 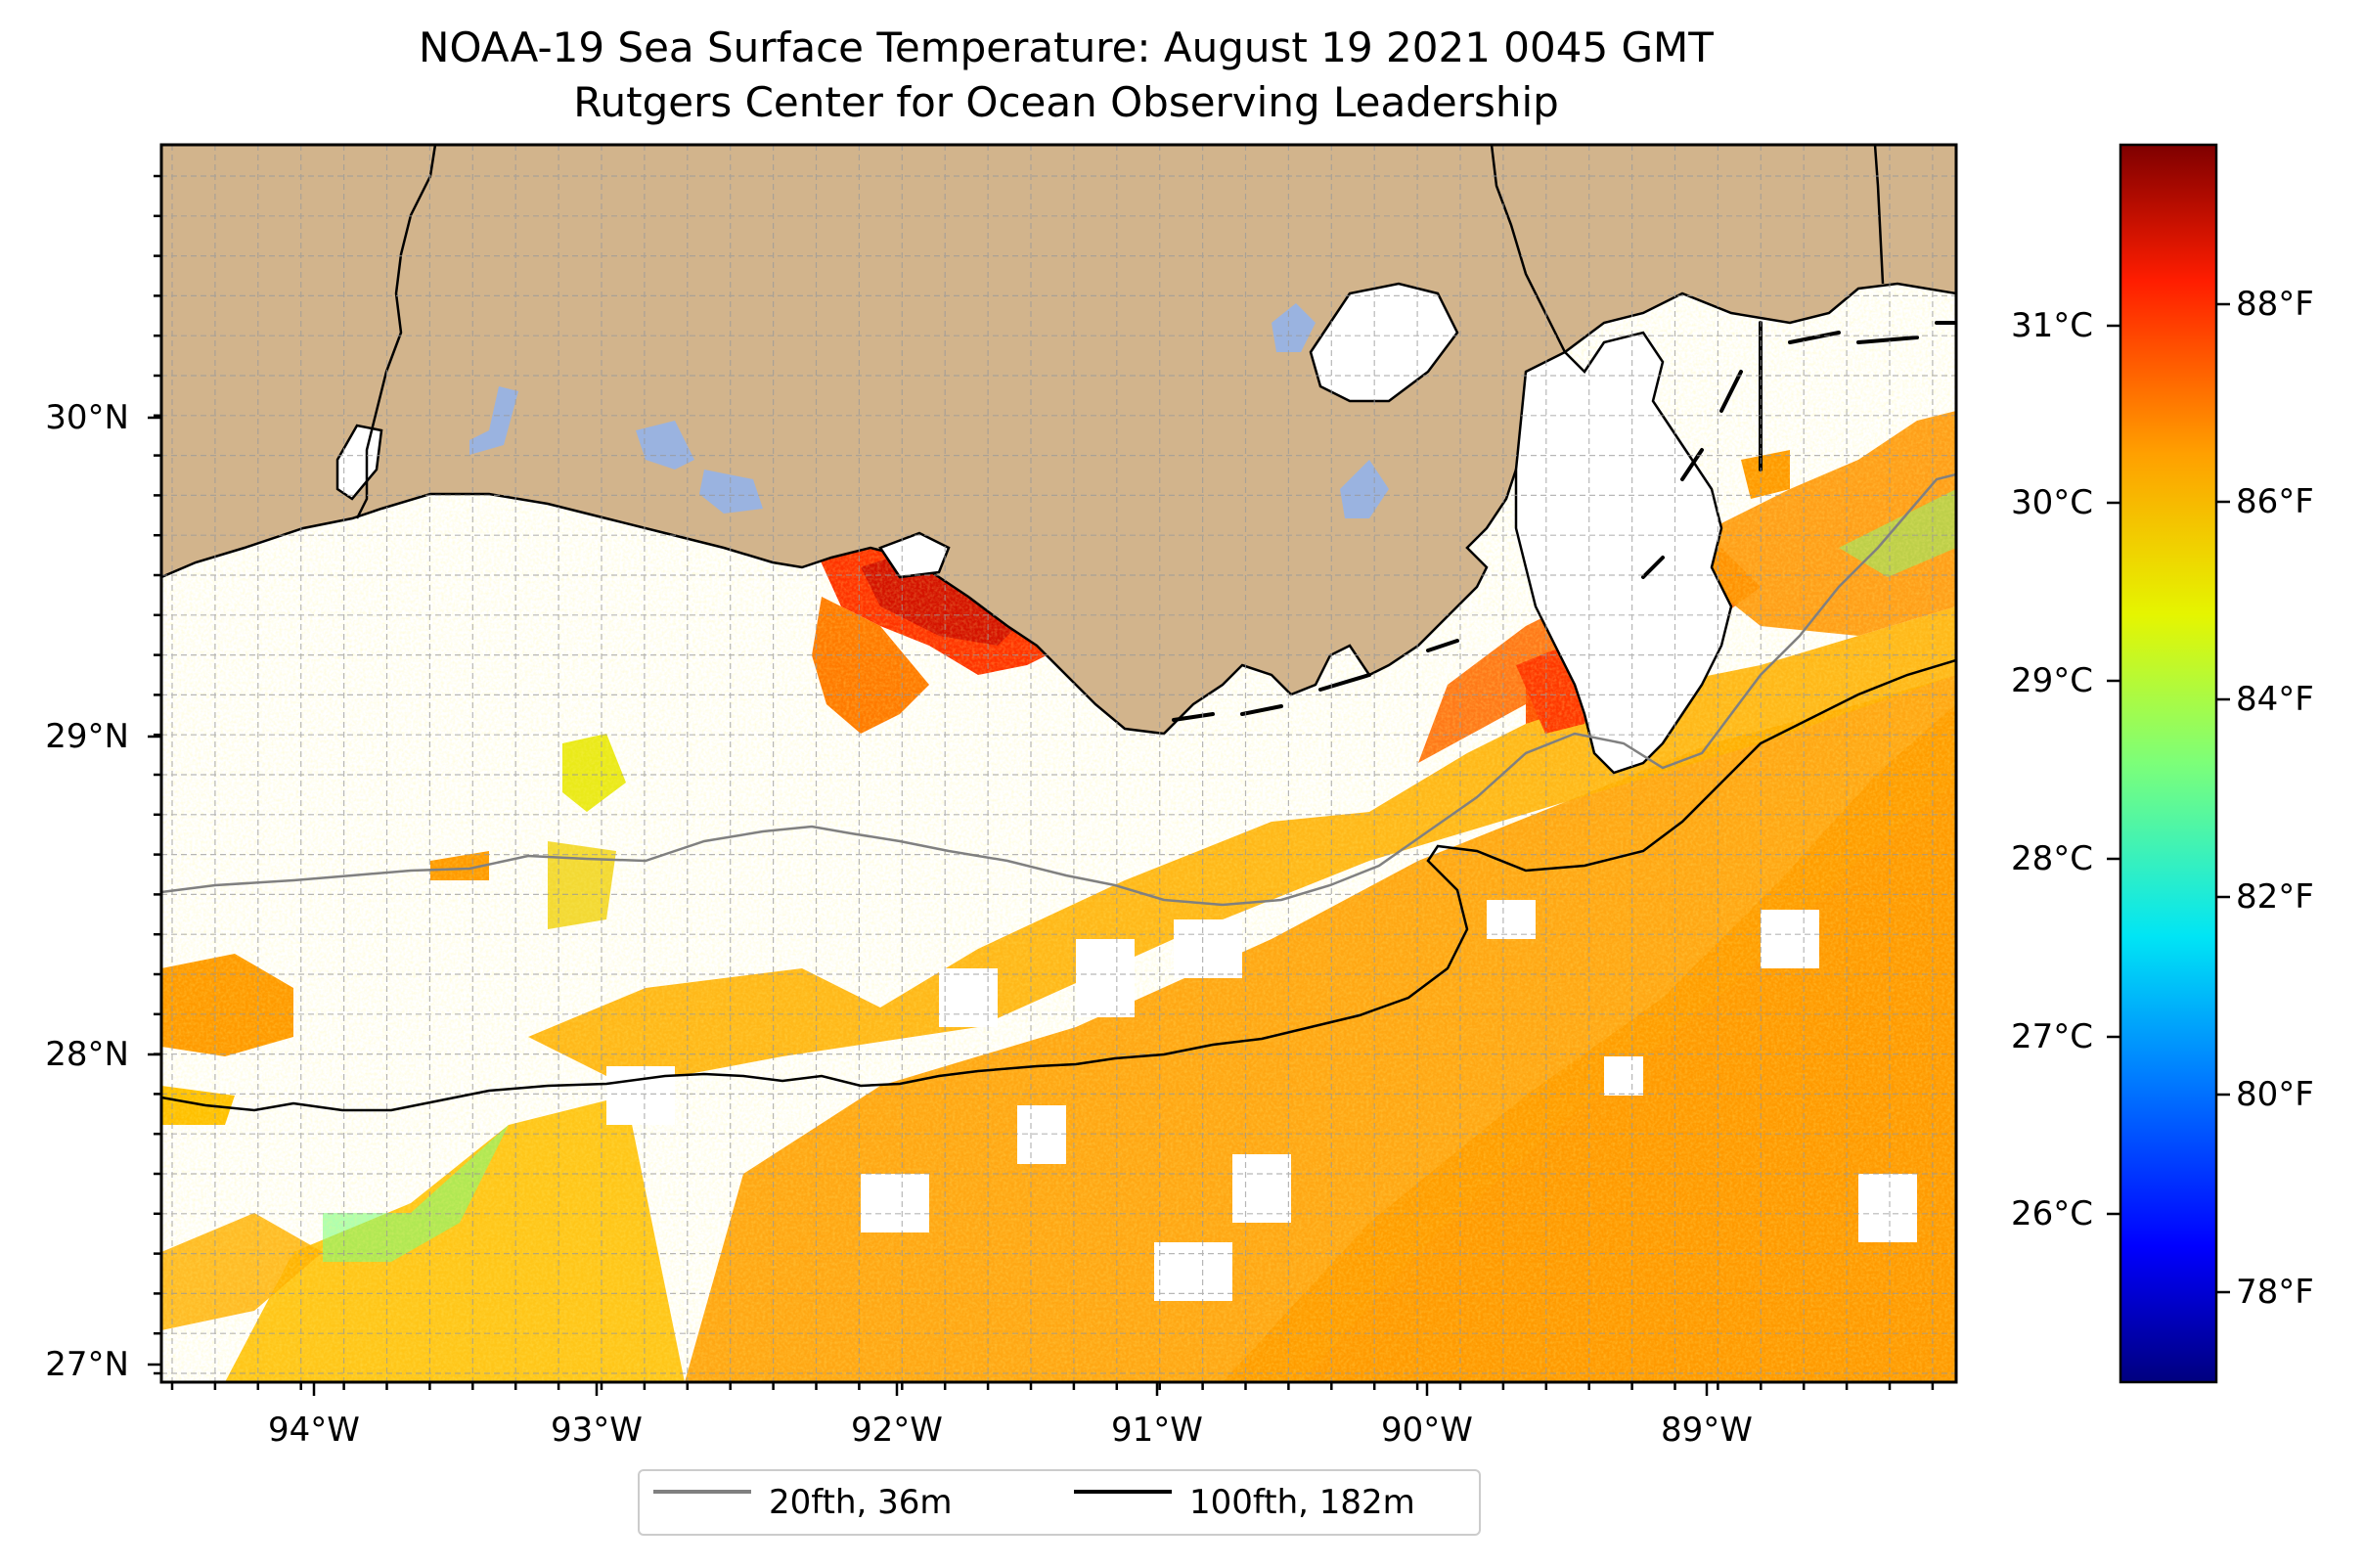 I want to click on isobath-legend: 20fth, 36m 100fth, 182m, so click(x=1059, y=1502).